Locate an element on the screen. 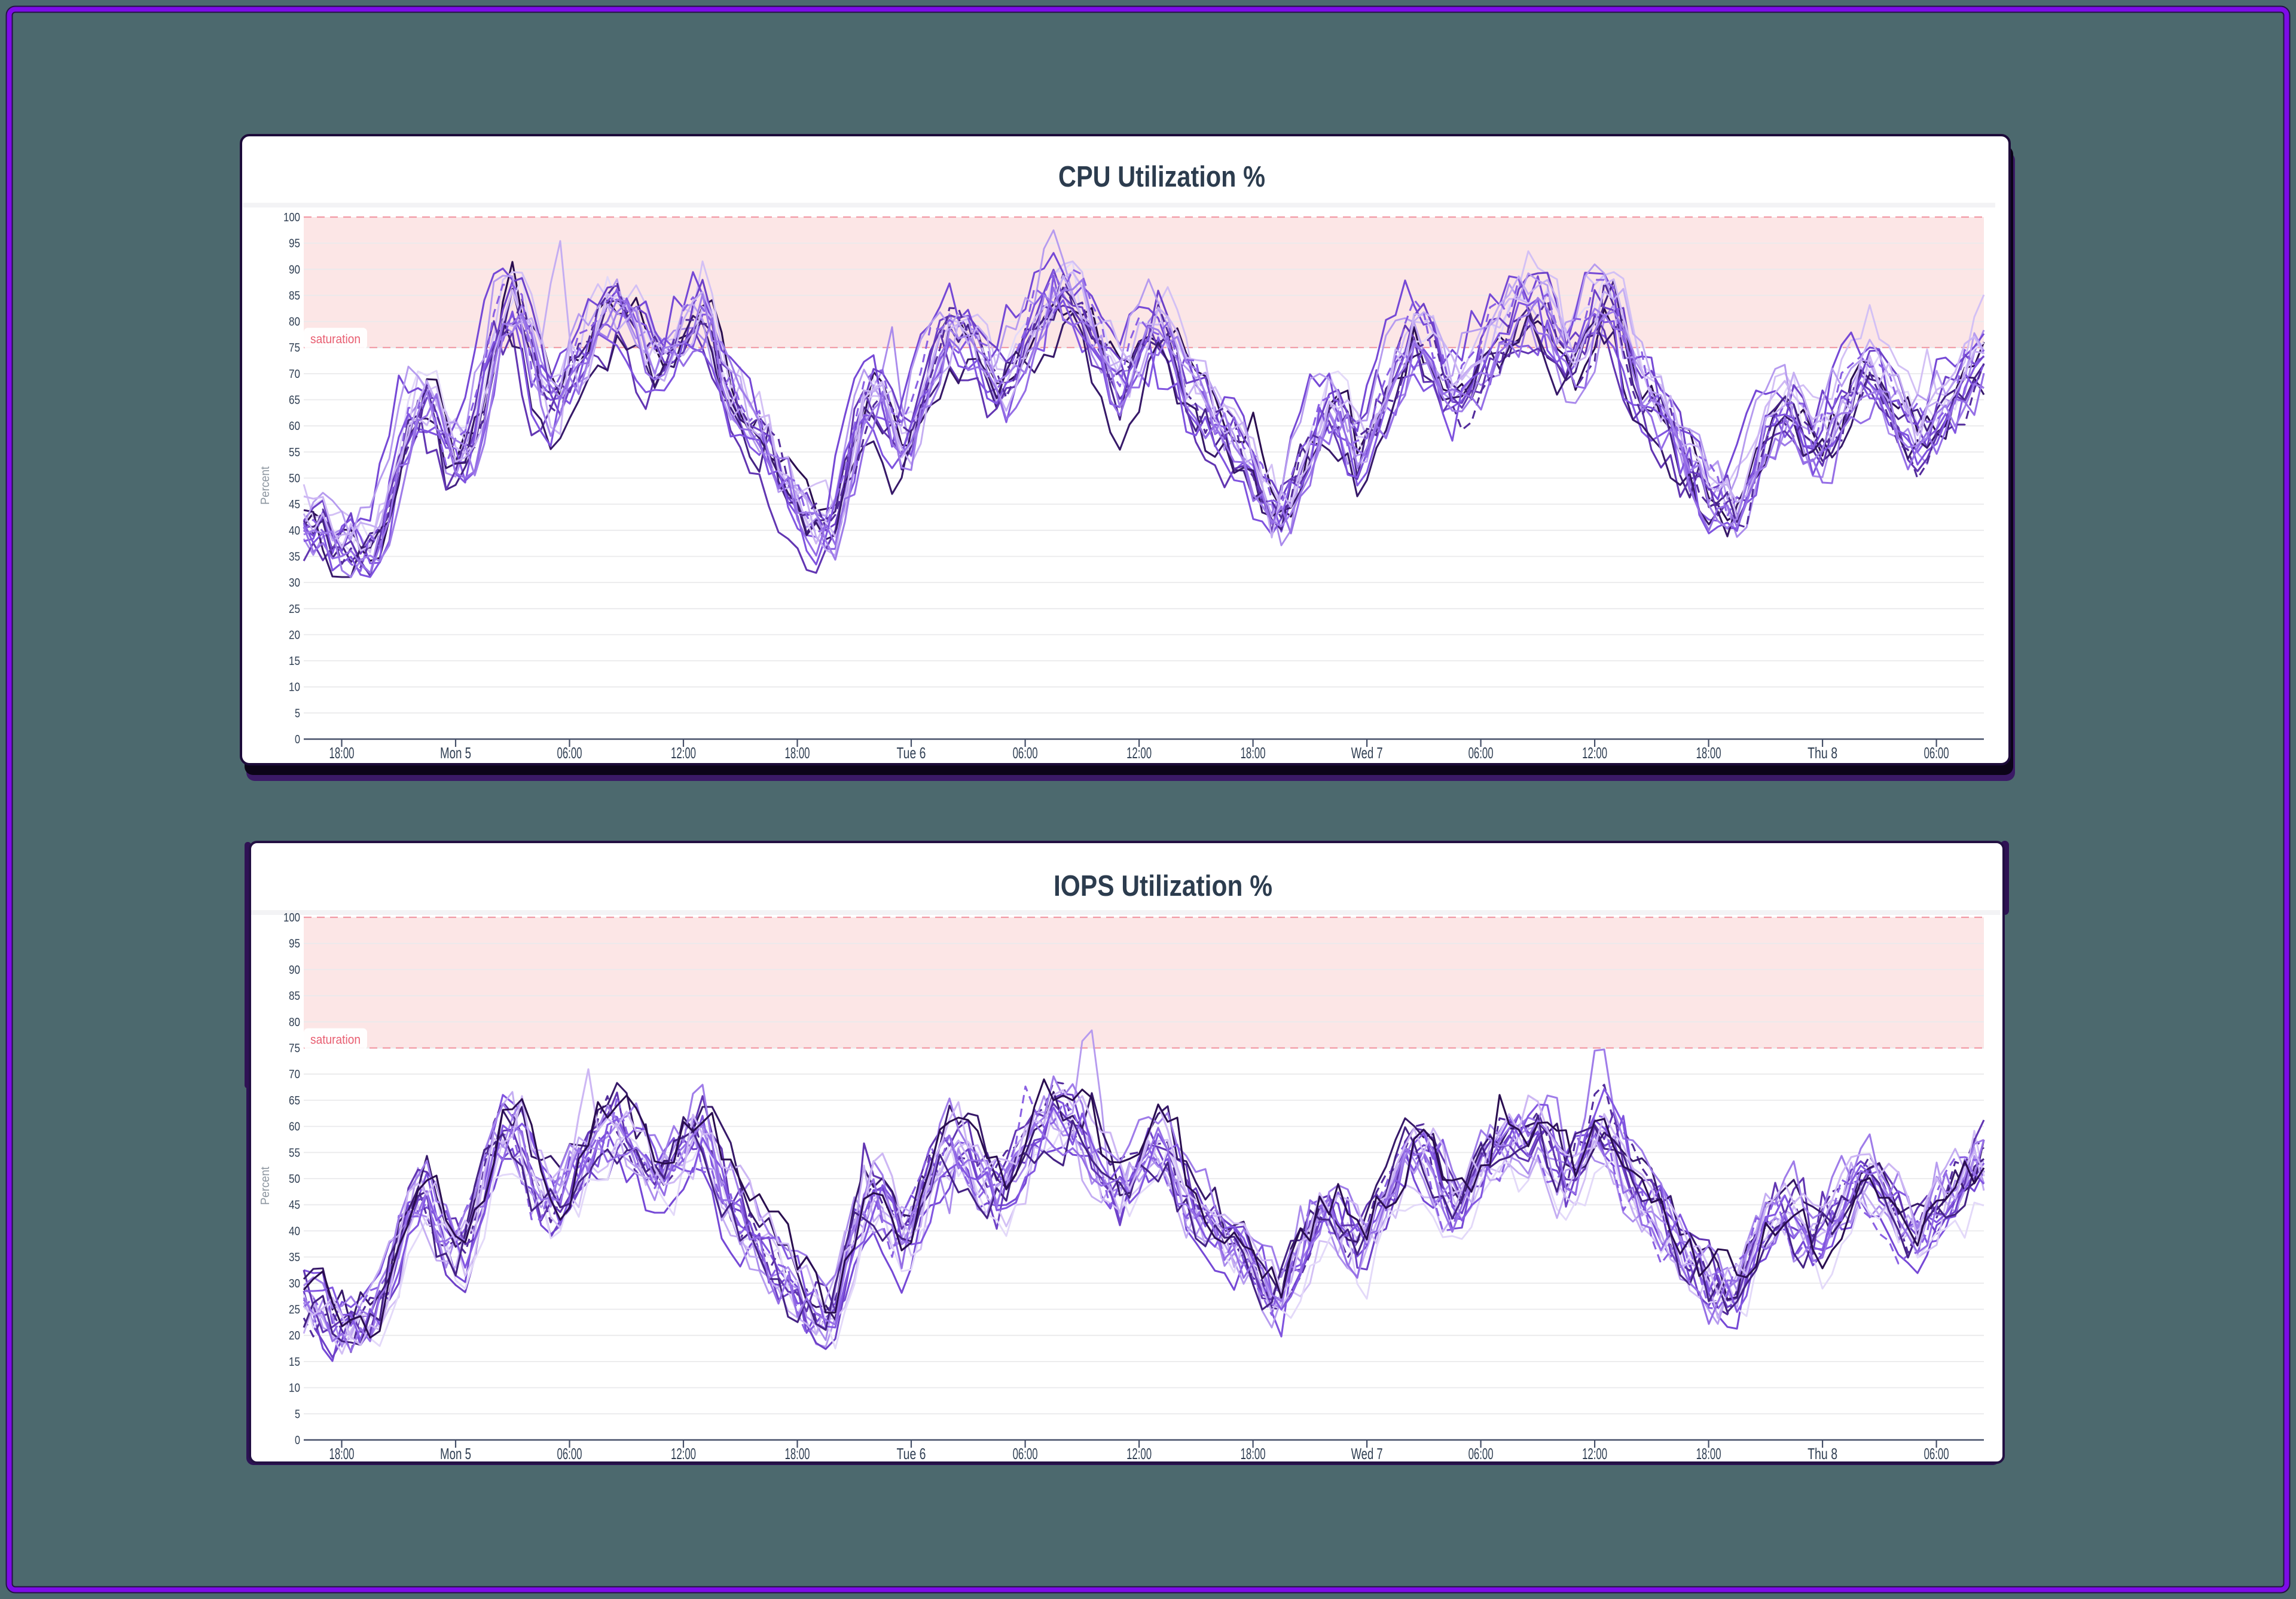  svg-text: IOPS Utilization % is located at coordinates (1163, 886).